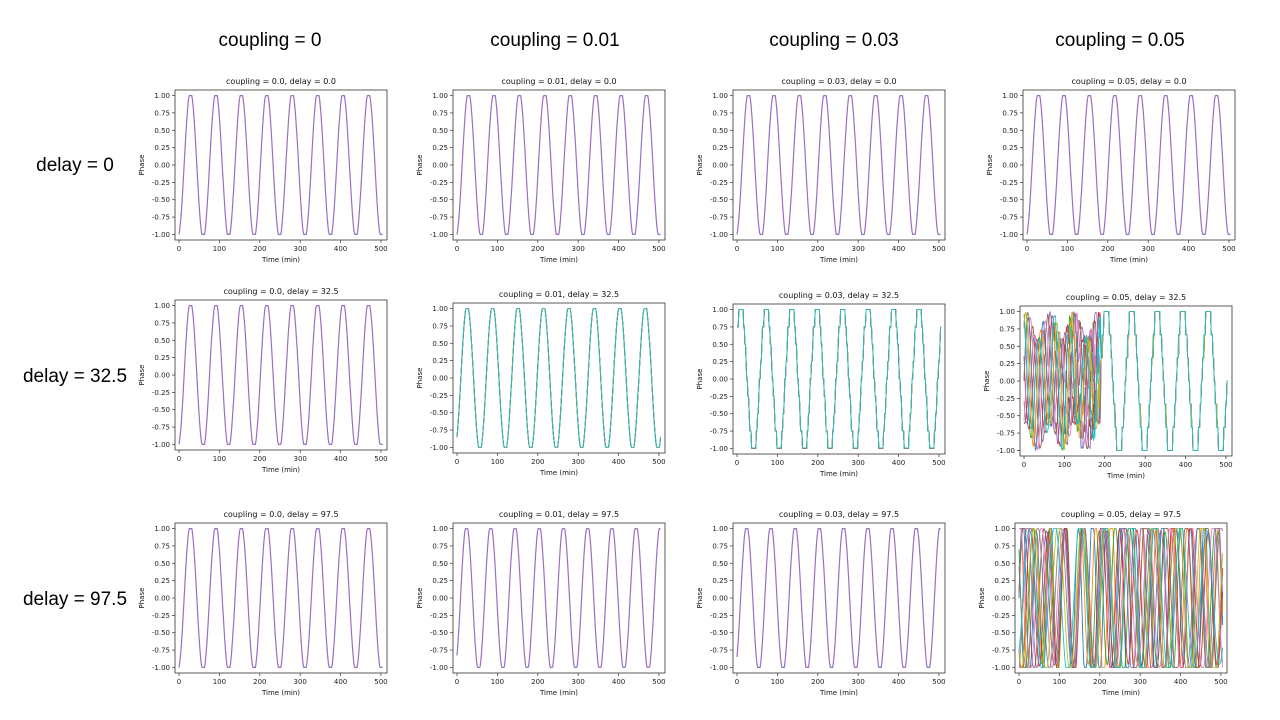  I want to click on row-header-delay-97.5: delay = 97.5, so click(75, 599).